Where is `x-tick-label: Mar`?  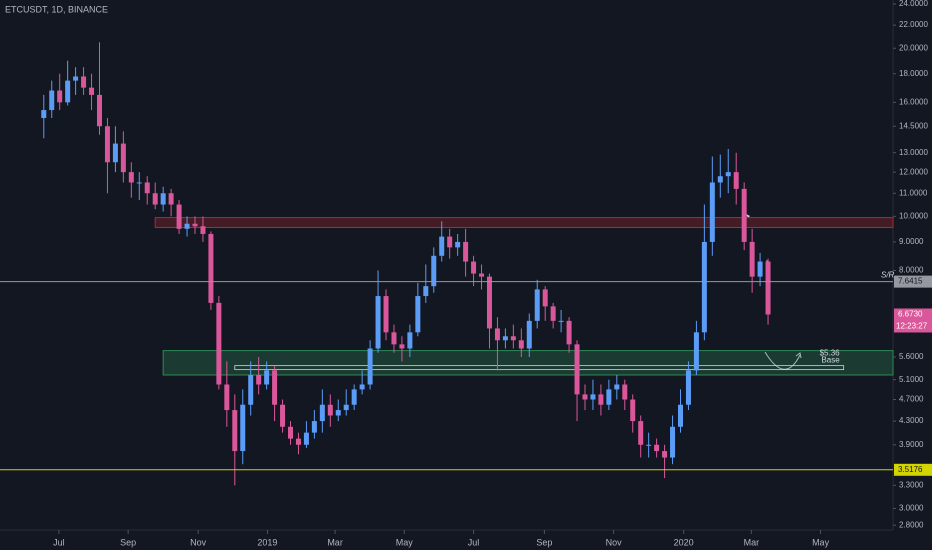
x-tick-label: Mar is located at coordinates (752, 542).